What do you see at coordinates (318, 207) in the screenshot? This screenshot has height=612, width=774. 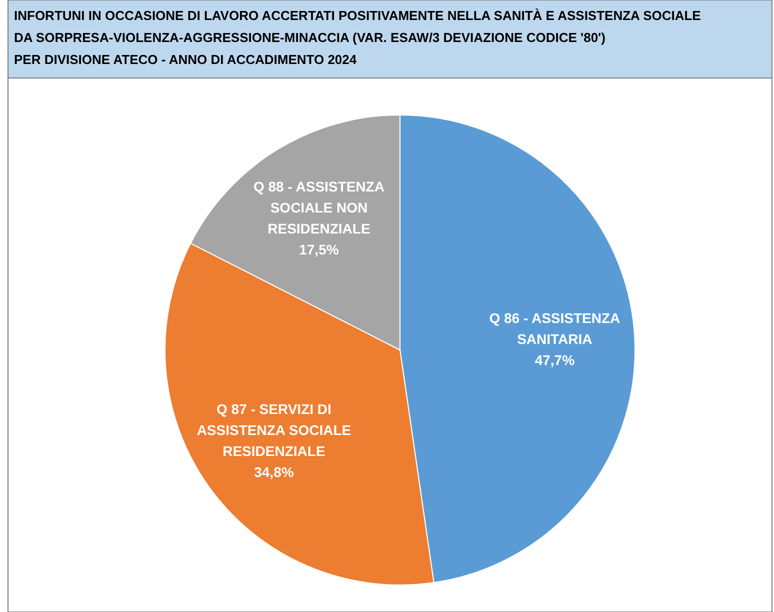 I see `slice-label: Q 88 - ASSISTENZA SOCIALE NON RESIDENZIALE` at bounding box center [318, 207].